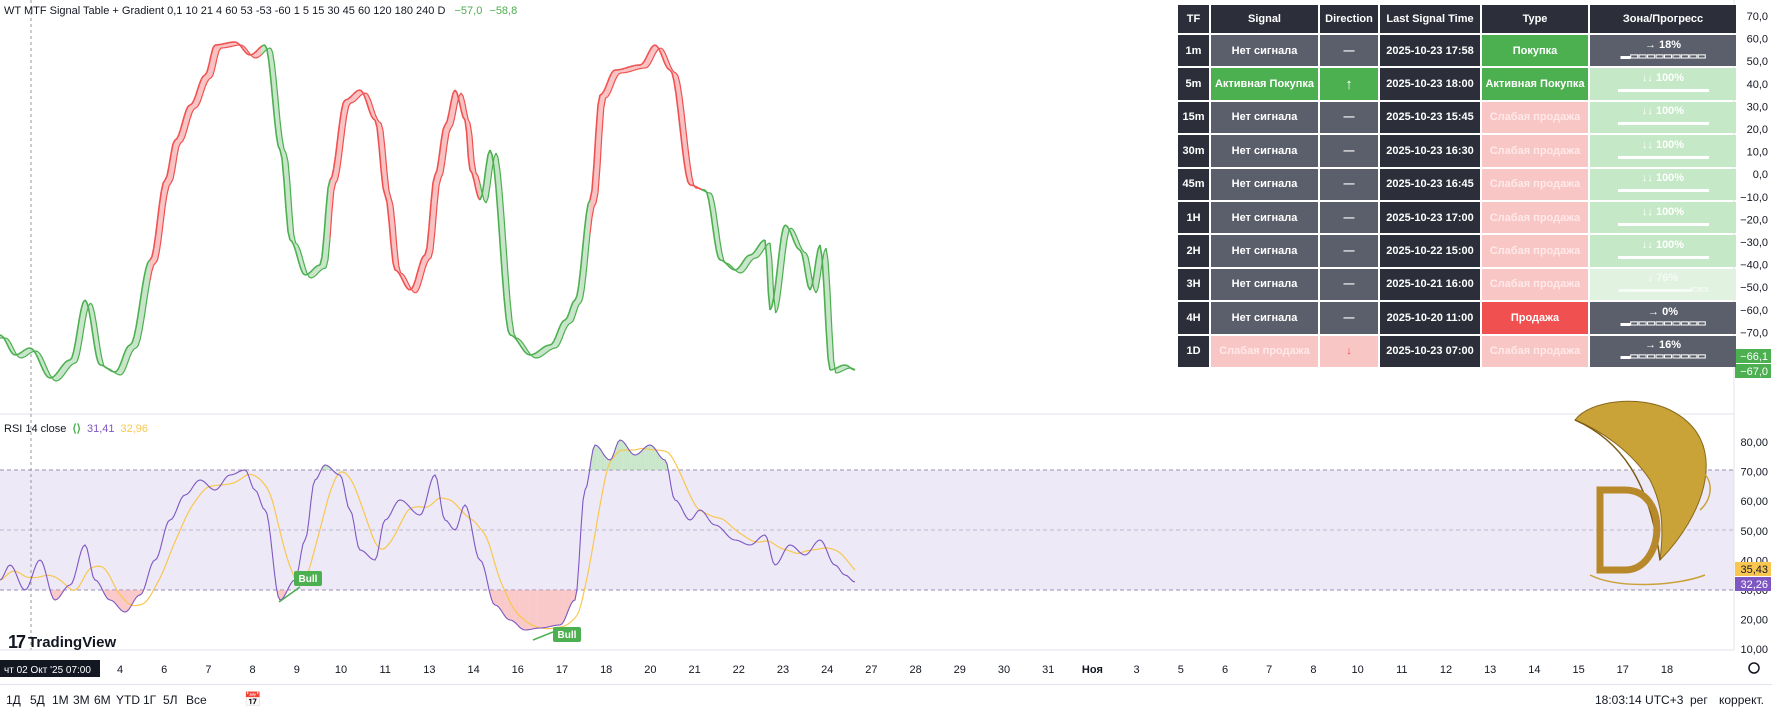 This screenshot has width=1772, height=718. I want to click on rsi-source-icon: ⟨⟩, so click(76, 428).